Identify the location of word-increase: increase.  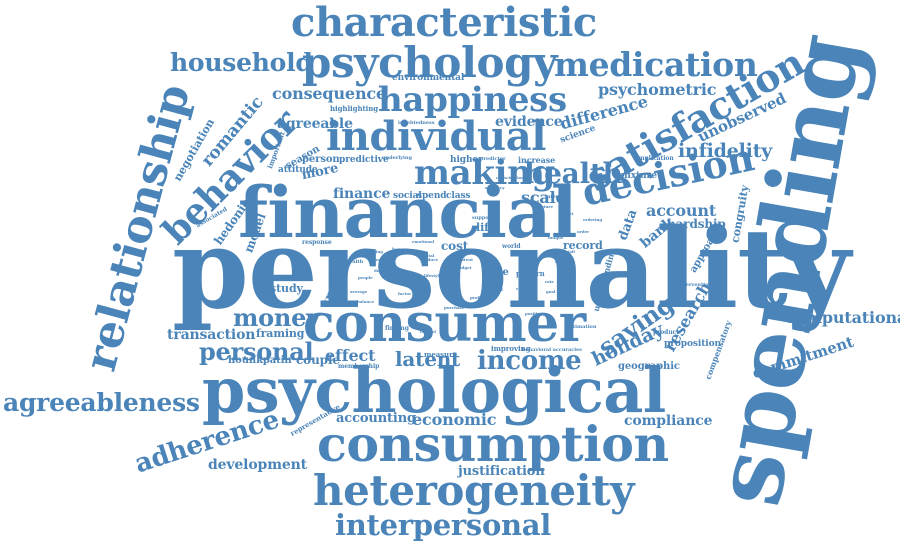
(537, 160).